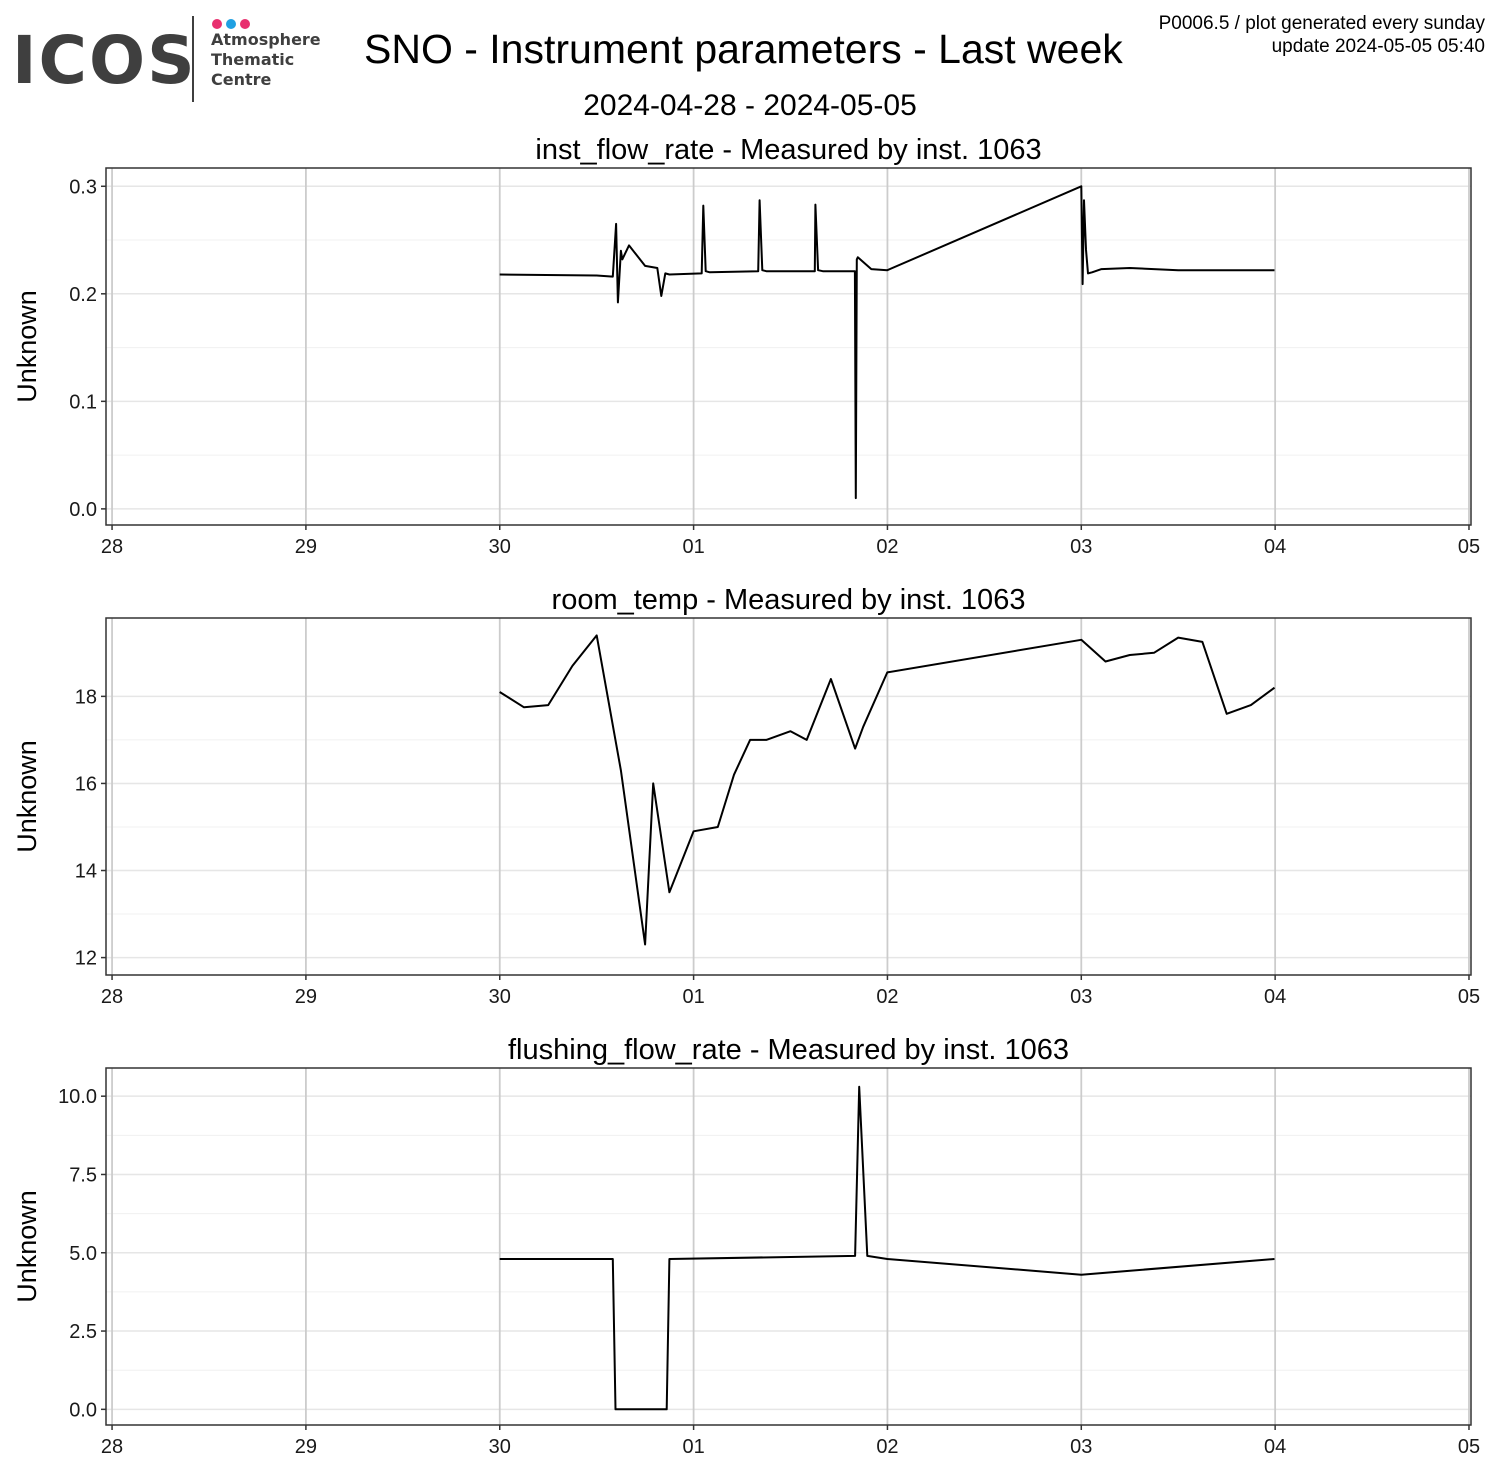  What do you see at coordinates (86, 784) in the screenshot?
I see `y-tick-label: 16` at bounding box center [86, 784].